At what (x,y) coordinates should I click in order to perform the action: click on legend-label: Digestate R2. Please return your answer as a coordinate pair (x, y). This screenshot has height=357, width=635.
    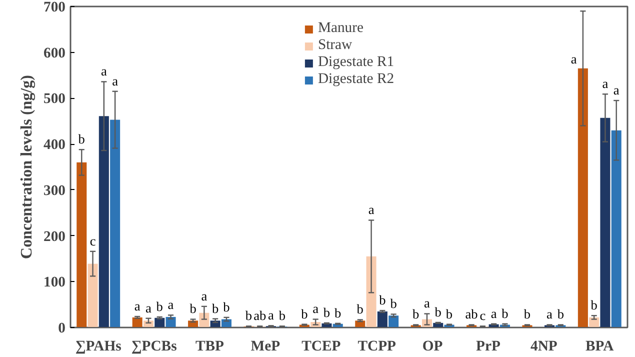
    Looking at the image, I should click on (356, 79).